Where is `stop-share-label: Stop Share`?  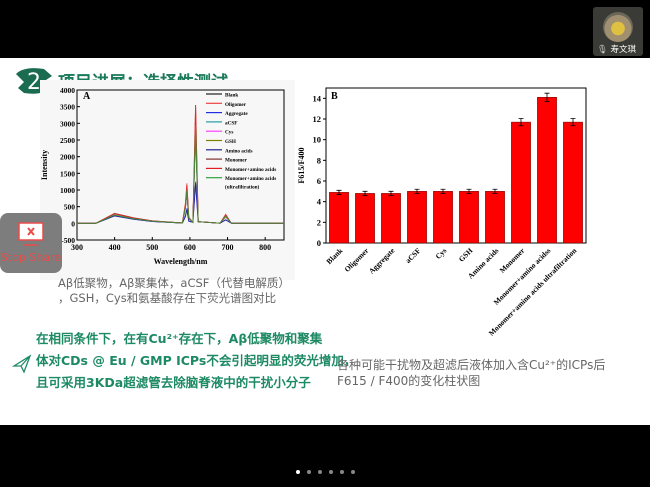
stop-share-label: Stop Share is located at coordinates (31, 257).